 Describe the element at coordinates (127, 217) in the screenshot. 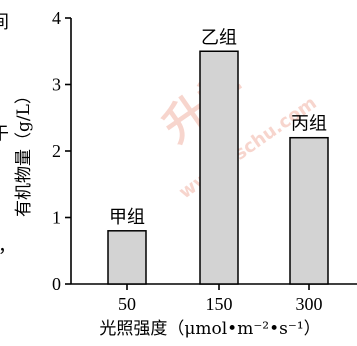

I see `bar-group-label: 甲组` at that location.